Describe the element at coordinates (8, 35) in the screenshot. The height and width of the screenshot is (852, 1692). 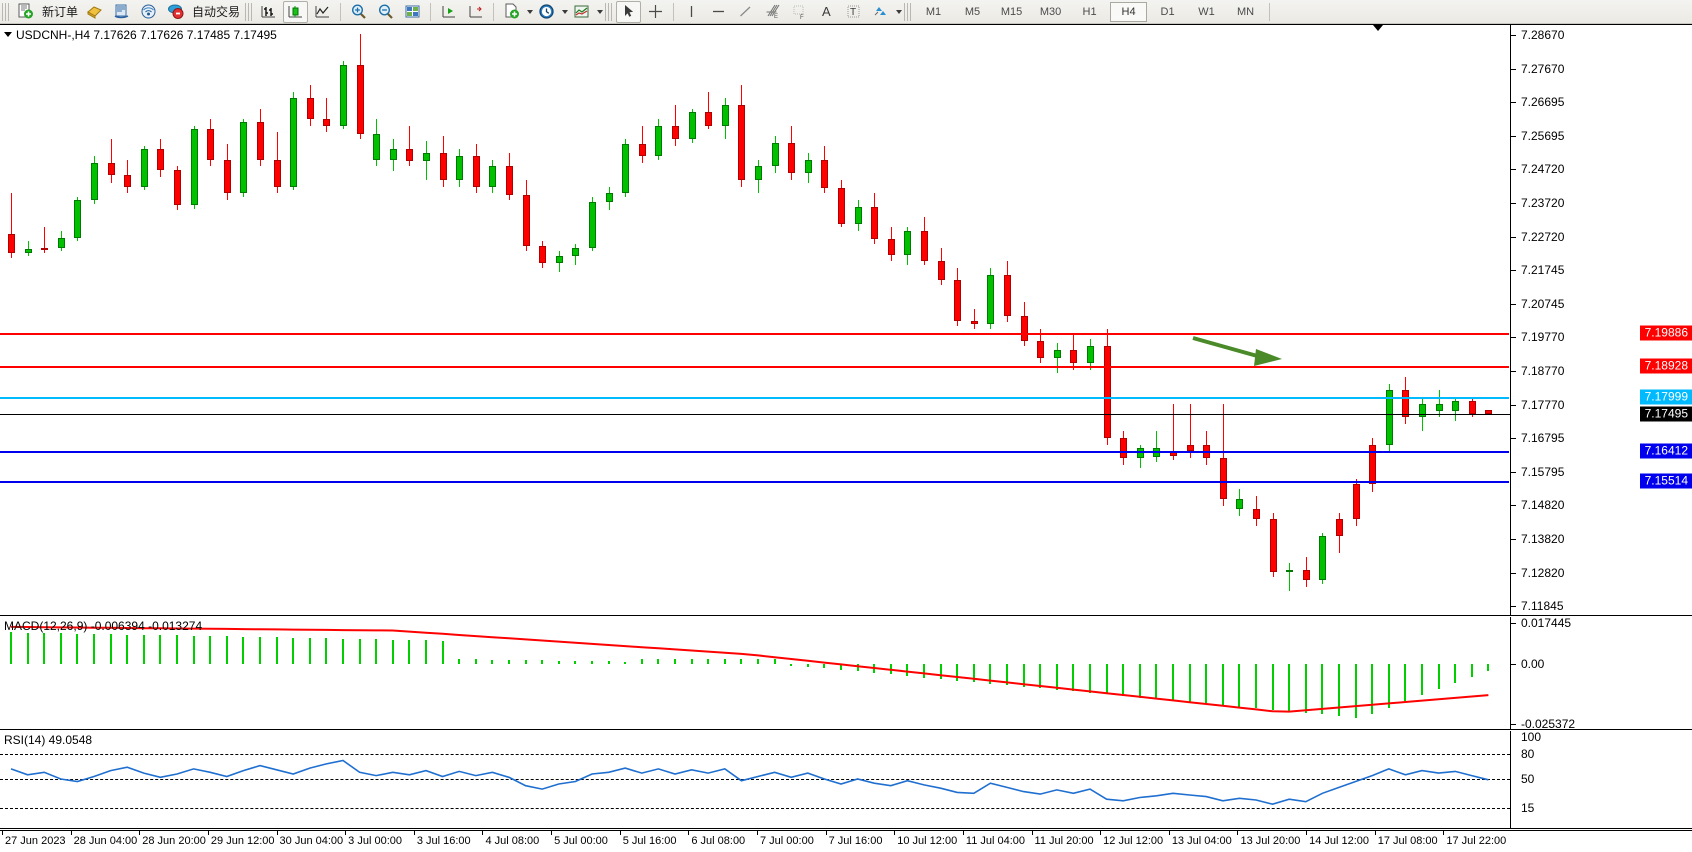
I see `collapse-triangle-icon` at that location.